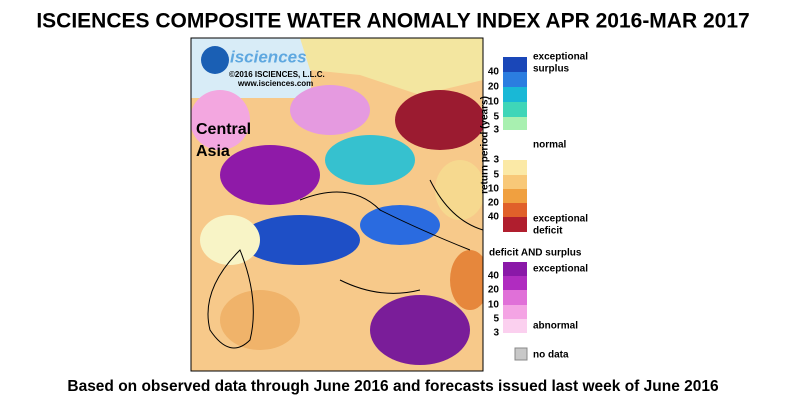  What do you see at coordinates (215, 60) in the screenshot?
I see `logo-icon` at bounding box center [215, 60].